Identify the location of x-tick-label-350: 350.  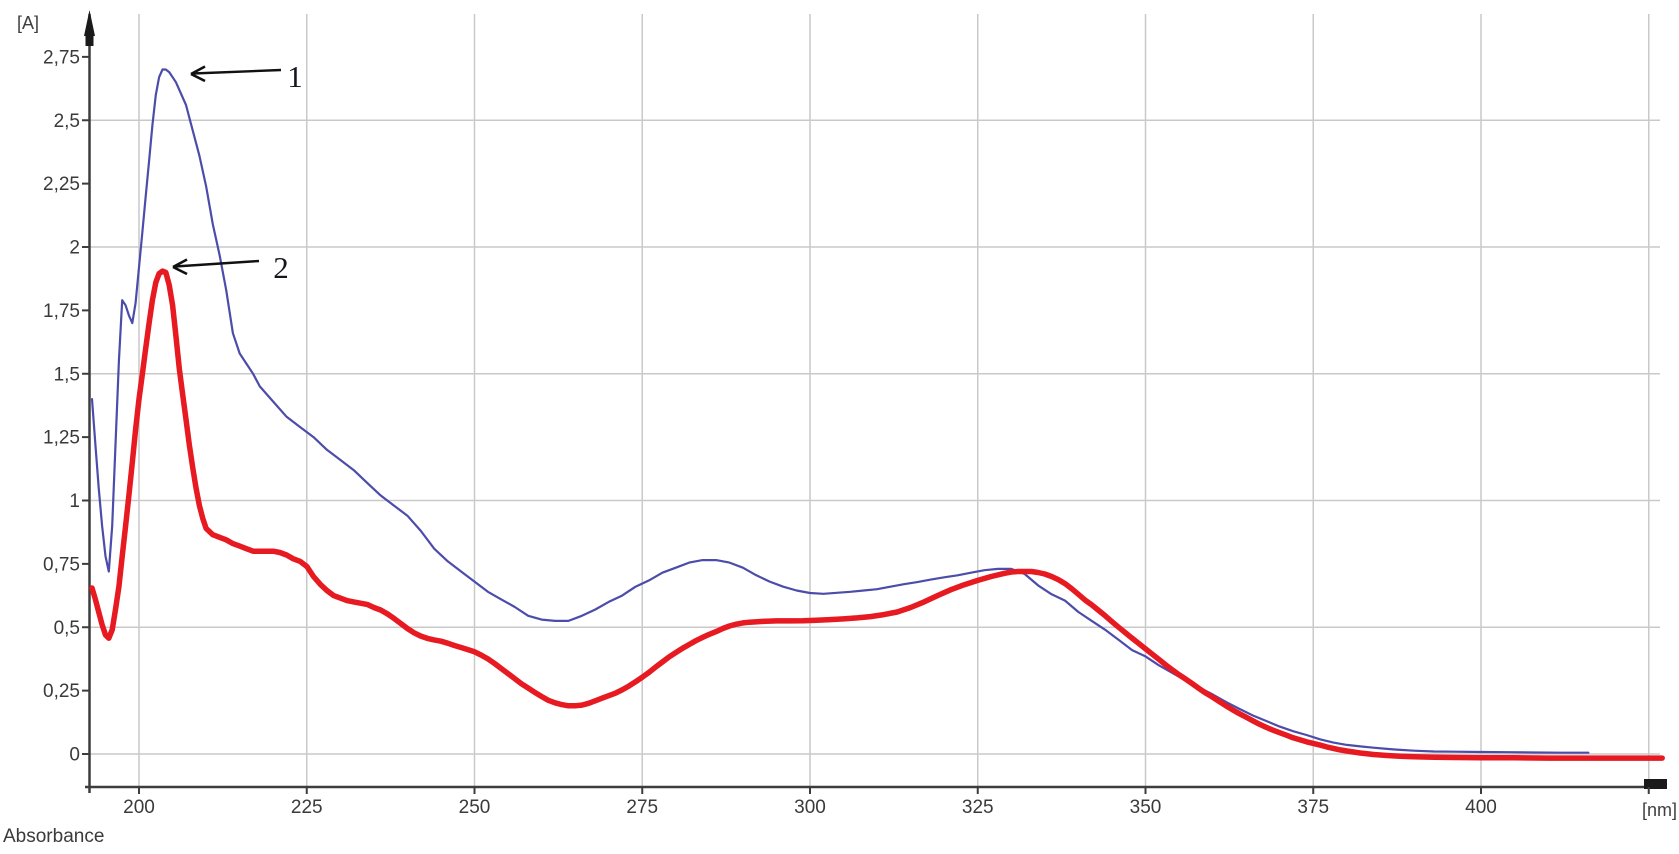
(1146, 807).